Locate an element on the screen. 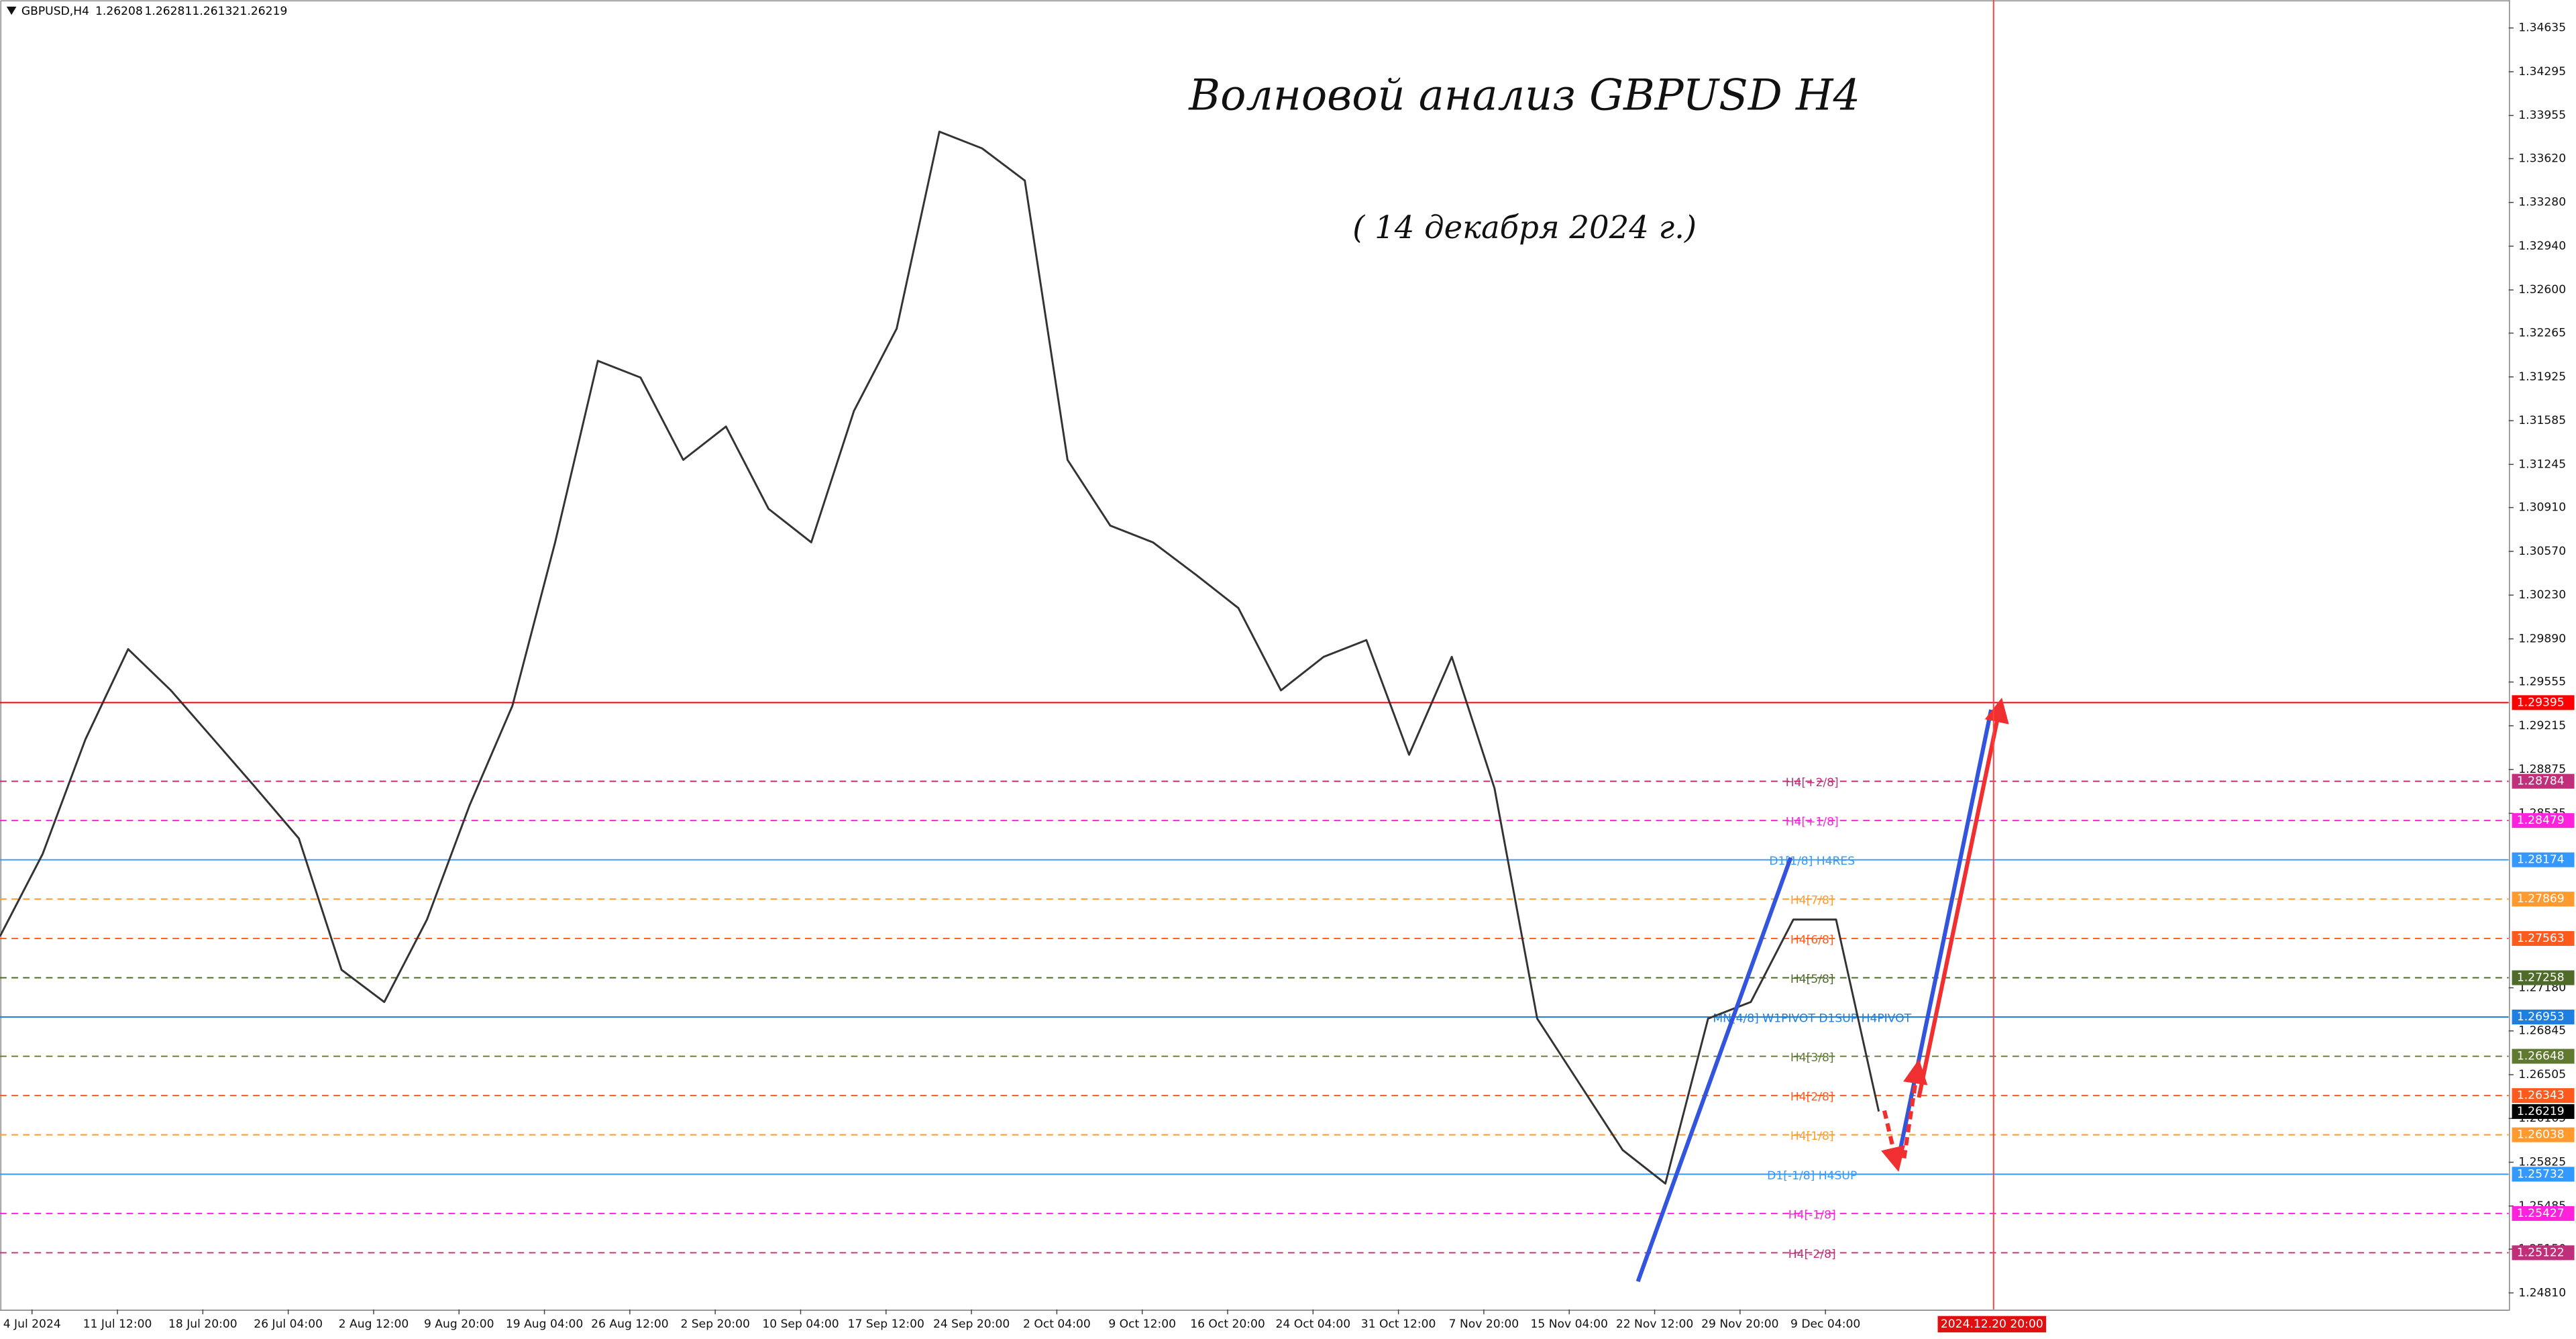 This screenshot has height=1339, width=2576. y-tick-label: 1.34635 is located at coordinates (2542, 28).